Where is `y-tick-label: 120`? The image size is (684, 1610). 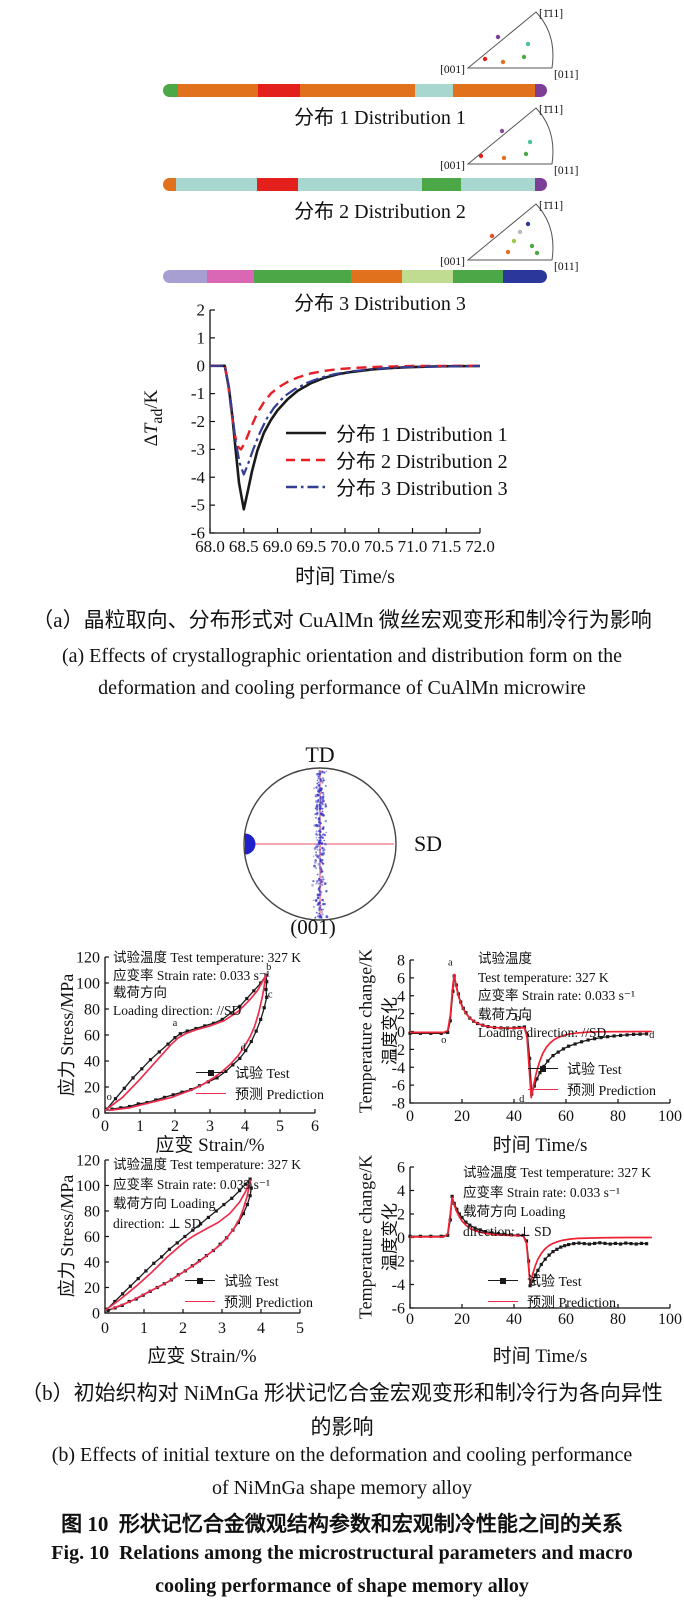
y-tick-label: 120 is located at coordinates (88, 1161).